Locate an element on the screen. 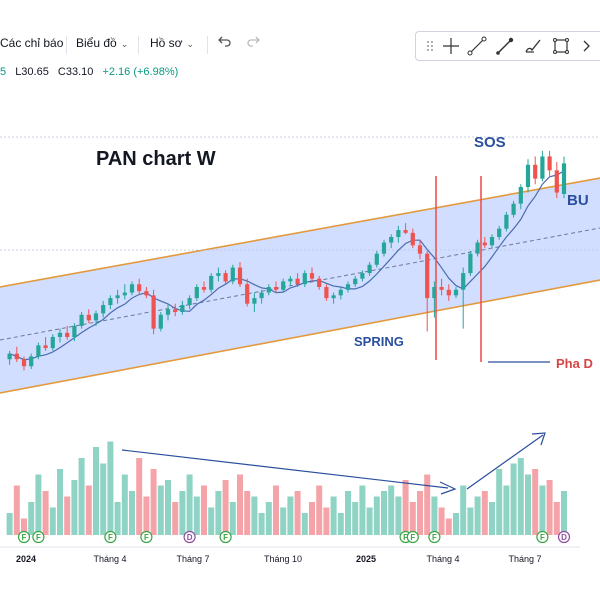 The image size is (600, 600). profile-button: Hồ sơ ⌄ is located at coordinates (172, 43).